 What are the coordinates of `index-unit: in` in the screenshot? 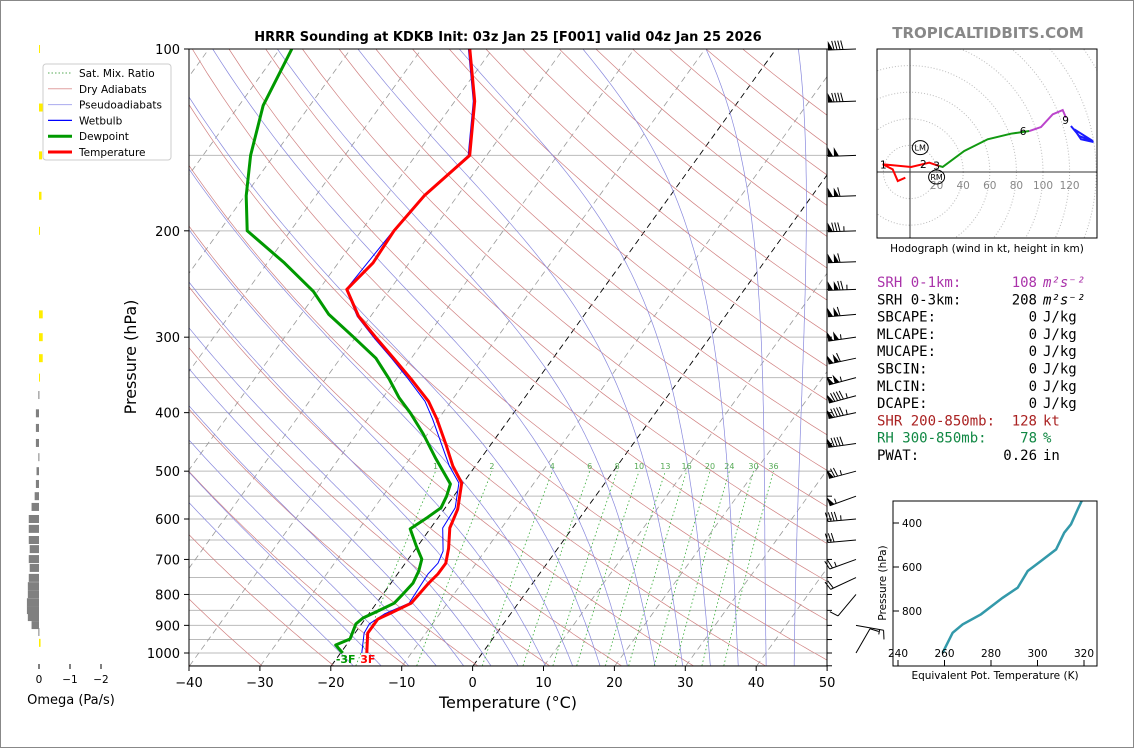 It's located at (1051, 456).